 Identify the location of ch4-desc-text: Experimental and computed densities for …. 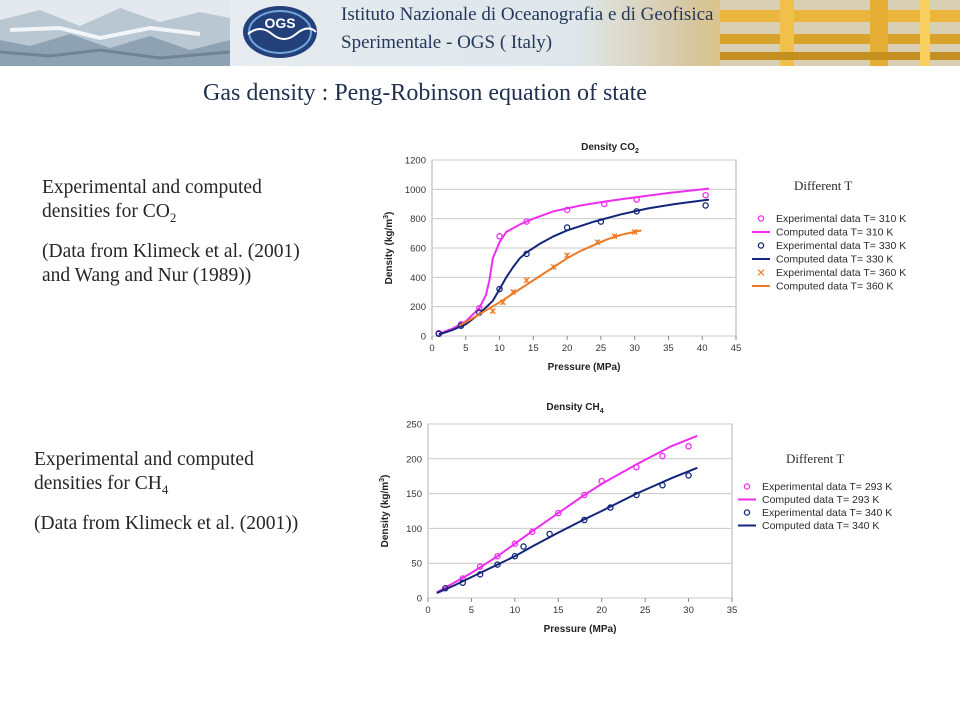
(144, 471).